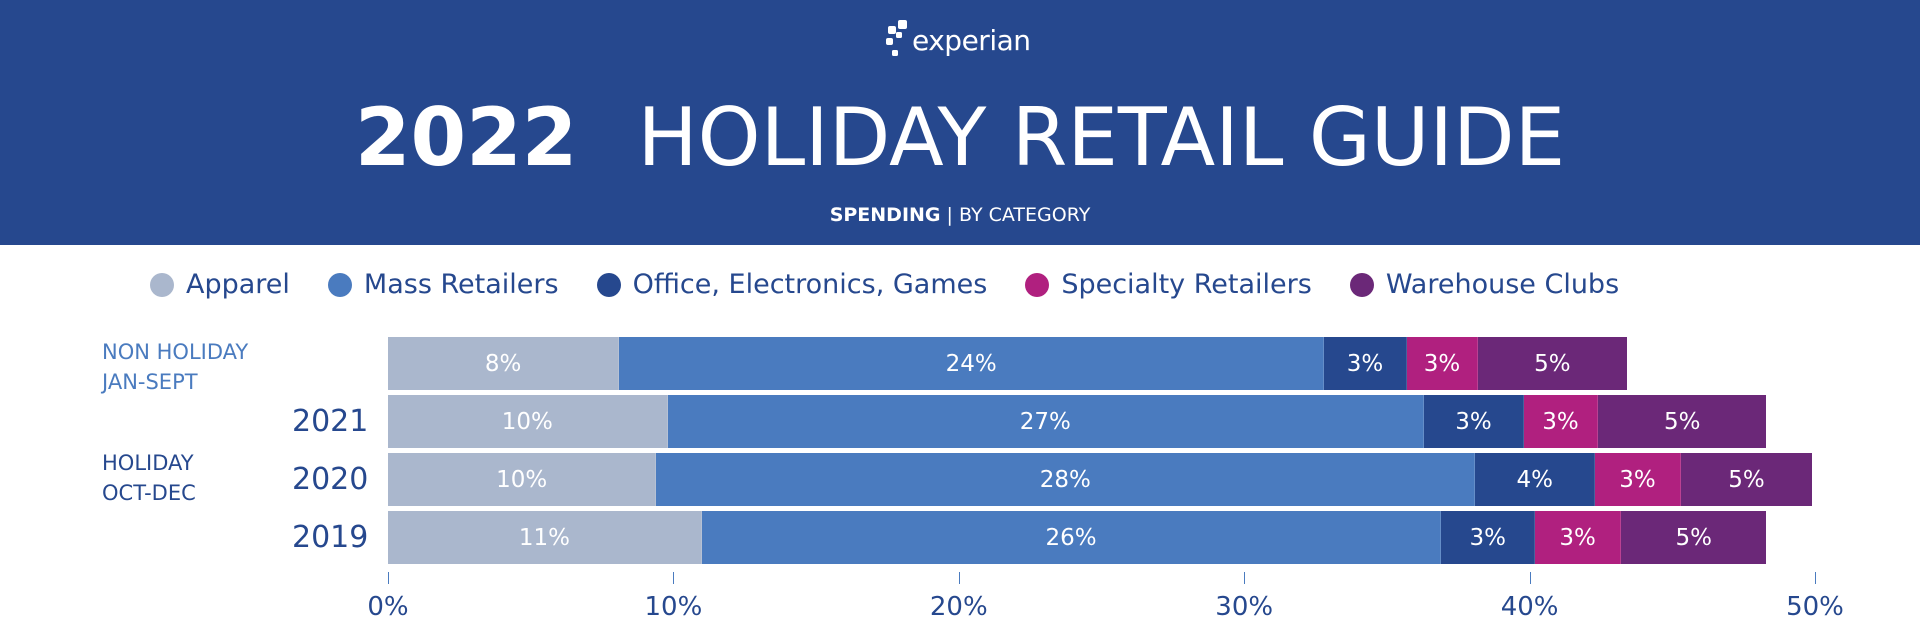 The height and width of the screenshot is (627, 1920). What do you see at coordinates (1815, 607) in the screenshot?
I see `x-tick-label: 50%` at bounding box center [1815, 607].